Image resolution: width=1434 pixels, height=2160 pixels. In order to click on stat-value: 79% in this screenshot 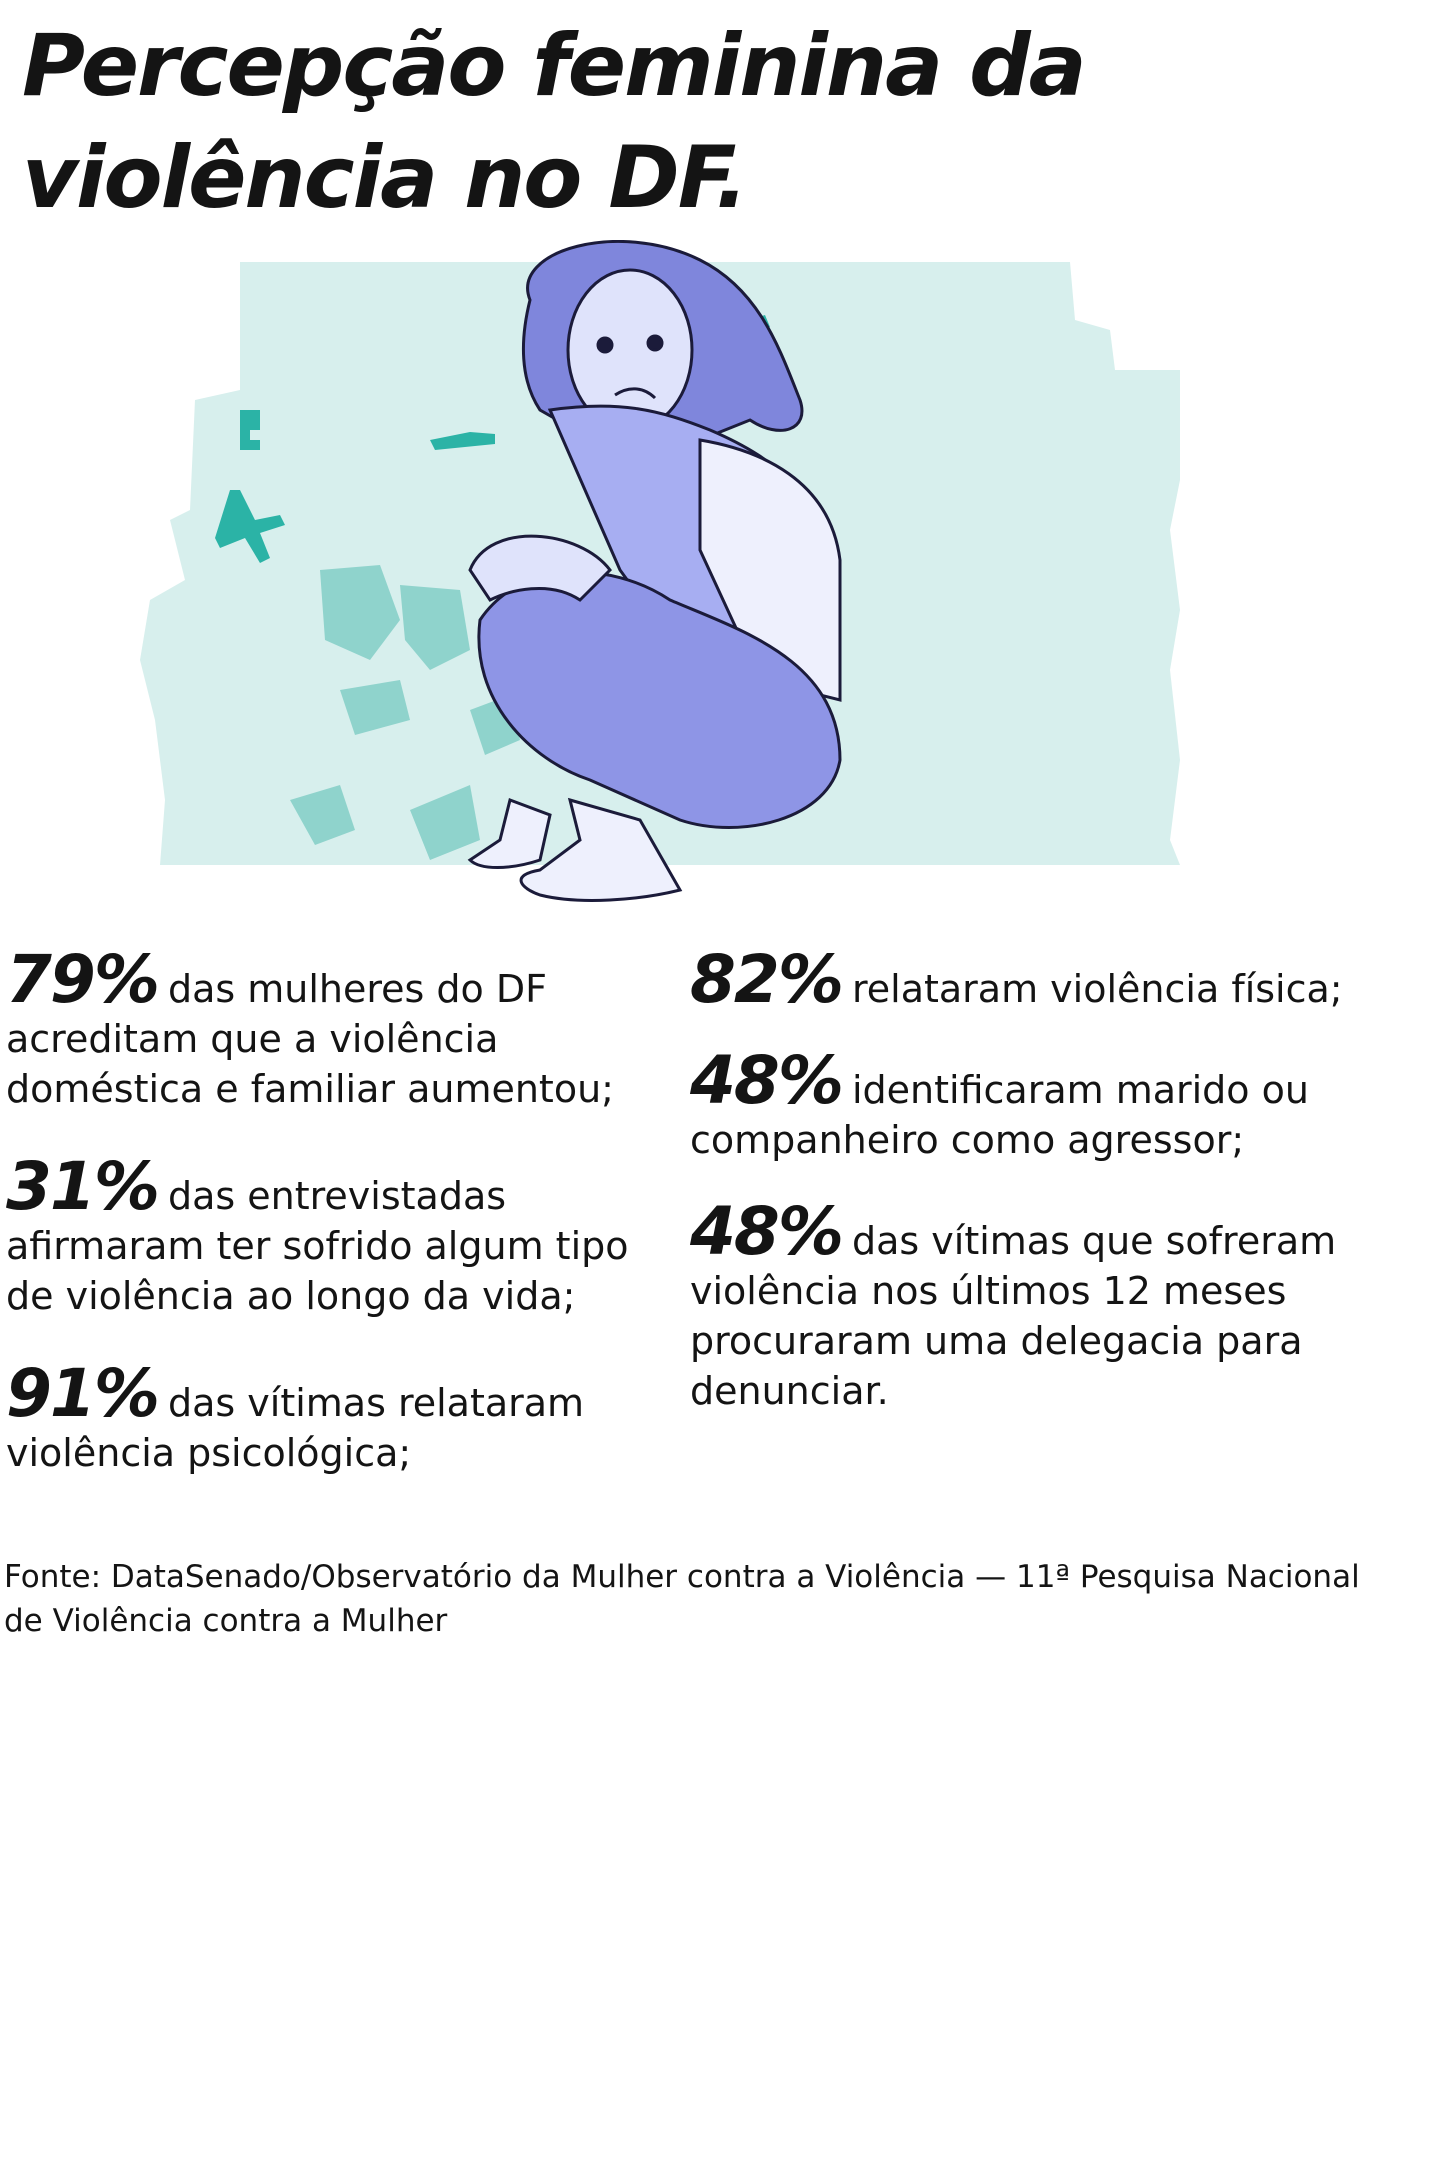, I will do `click(83, 979)`.